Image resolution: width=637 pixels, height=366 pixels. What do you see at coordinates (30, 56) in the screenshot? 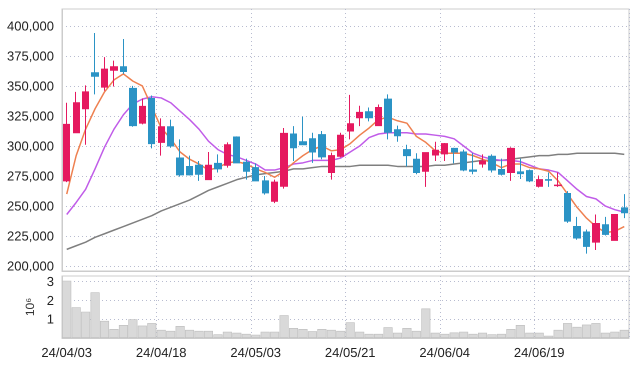
I see `y-tick-label: 375,000` at bounding box center [30, 56].